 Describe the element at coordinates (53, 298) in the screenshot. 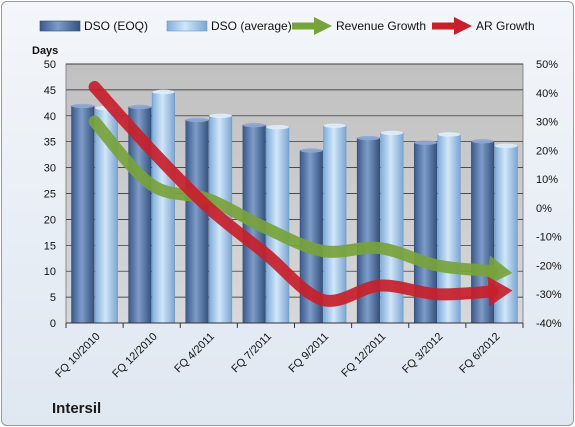

I see `y-left-tick-label: 5` at that location.